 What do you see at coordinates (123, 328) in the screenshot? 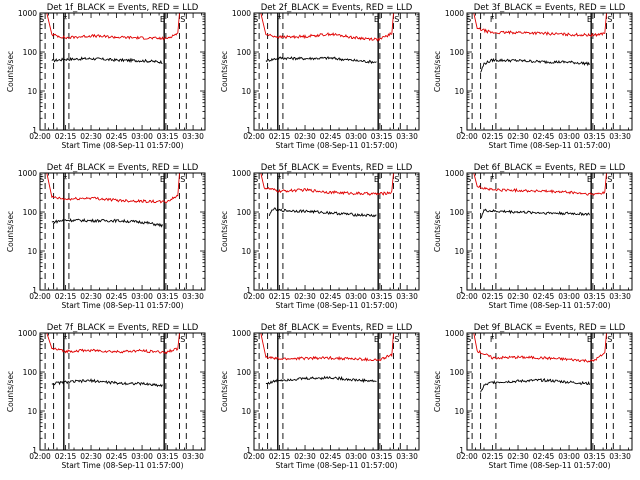
I see `panel-title: Det 7f_BLACK = Events, RED = LLD` at bounding box center [123, 328].